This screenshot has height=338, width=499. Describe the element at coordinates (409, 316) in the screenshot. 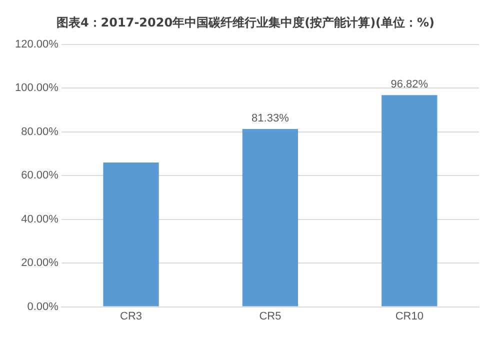

I see `x-tick-label: CR10` at that location.